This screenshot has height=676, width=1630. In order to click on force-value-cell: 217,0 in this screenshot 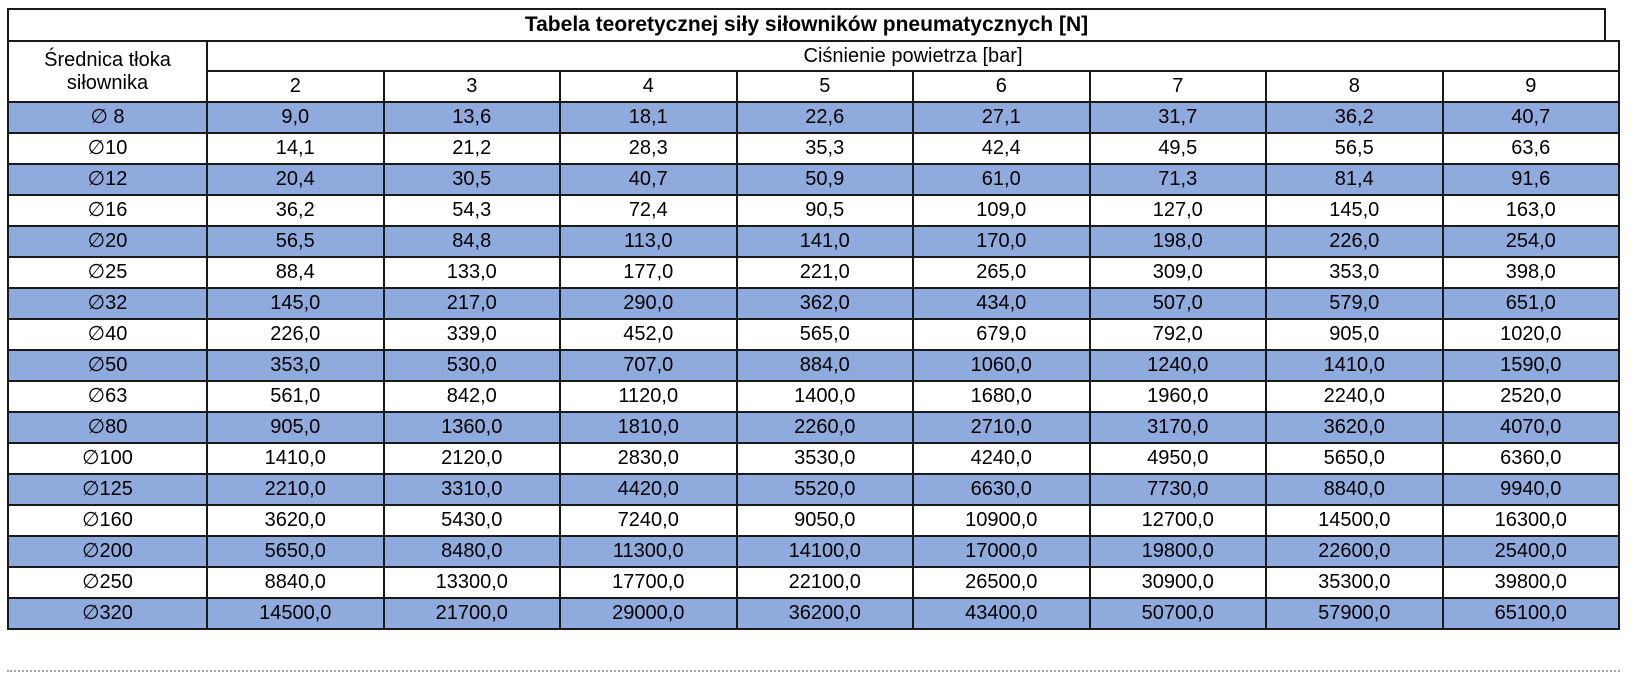, I will do `click(471, 303)`.